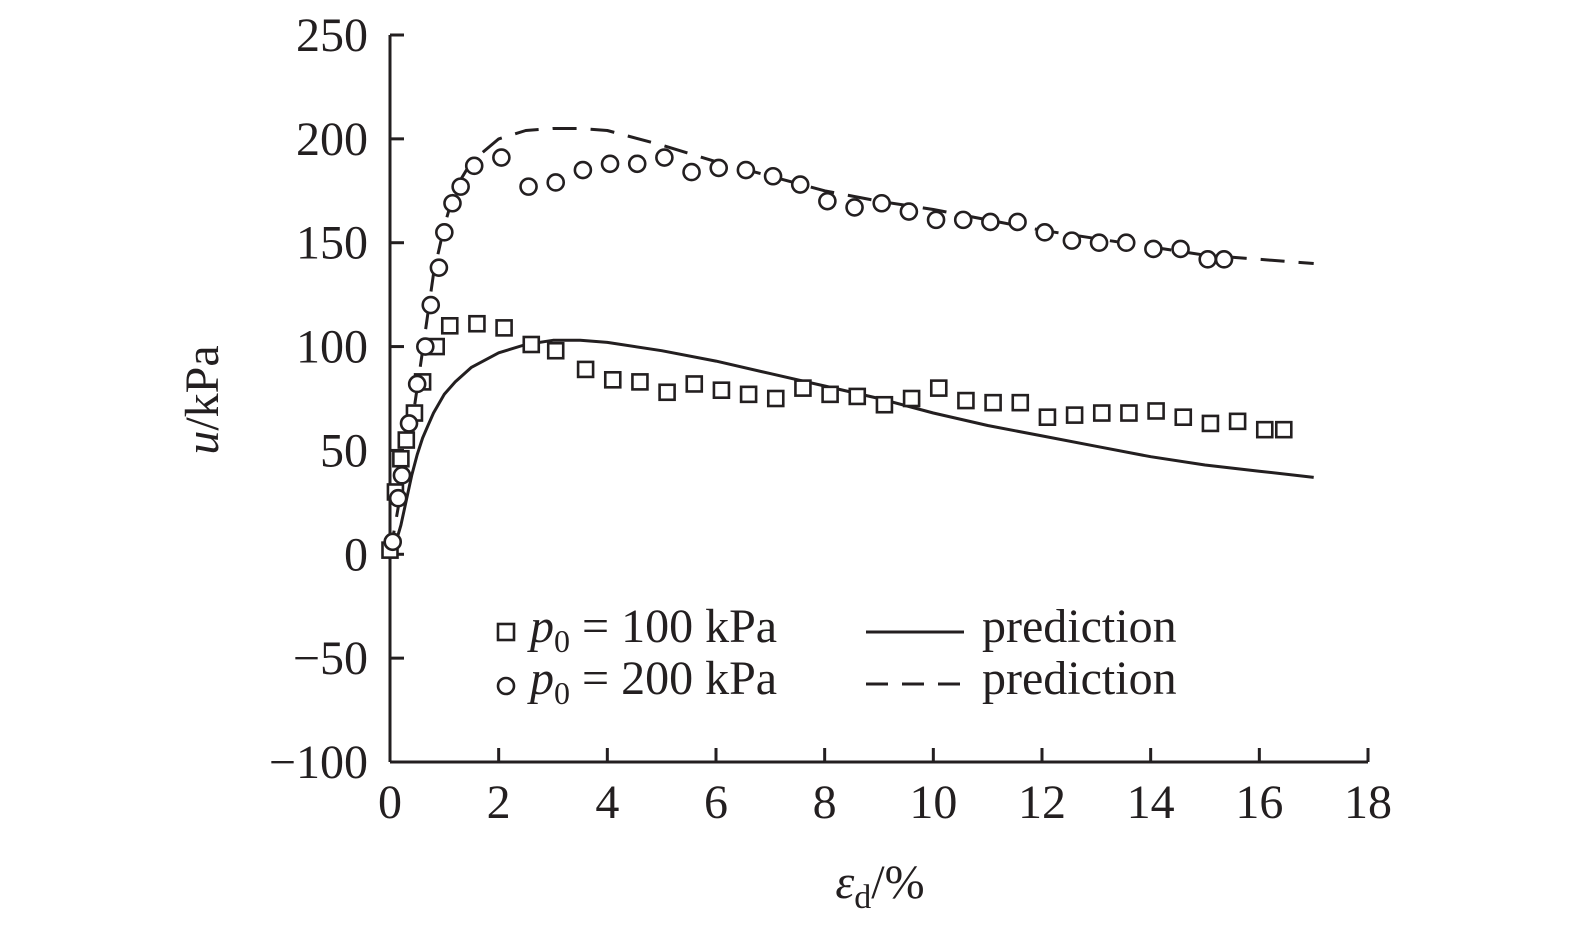 This screenshot has width=1575, height=935. I want to click on y-axis-unit: /kPa, so click(202, 387).